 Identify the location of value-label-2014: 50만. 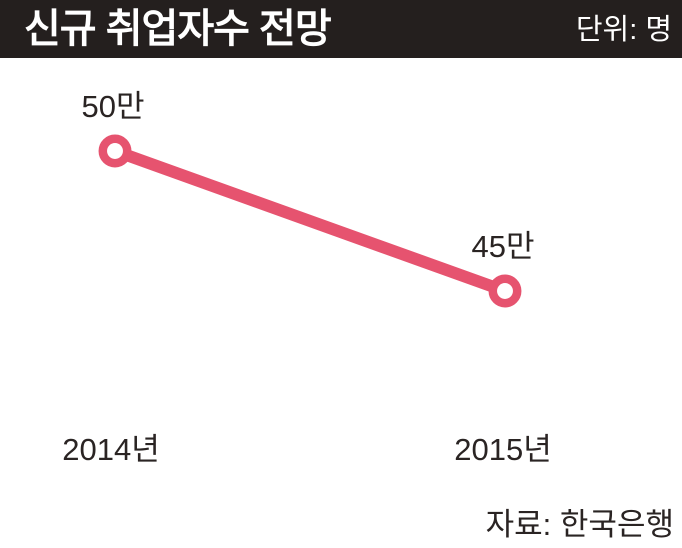
(113, 106).